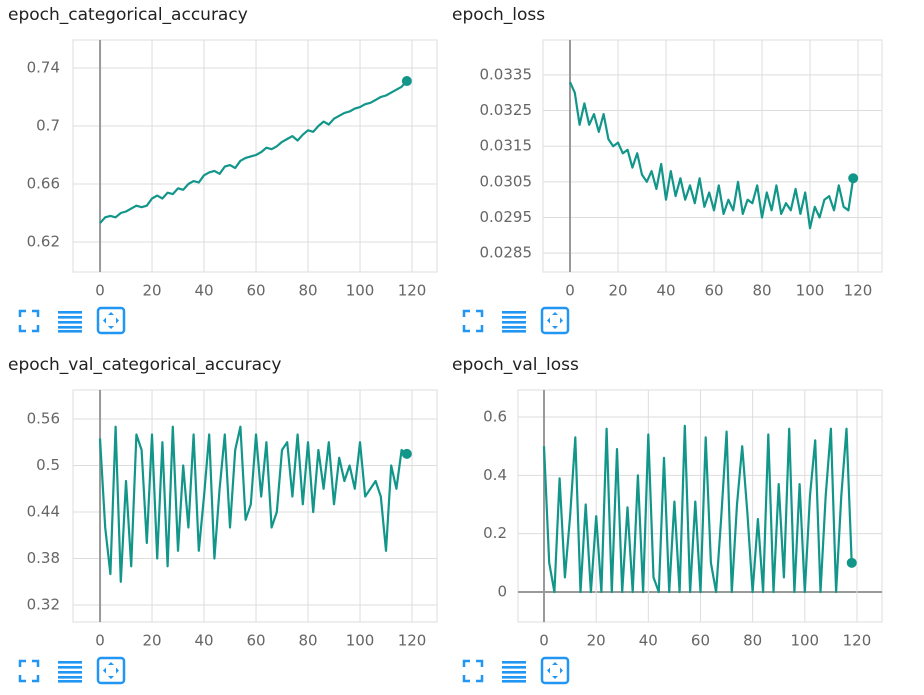 The image size is (924, 695). What do you see at coordinates (515, 365) in the screenshot?
I see `chart-title: epoch_val_loss` at bounding box center [515, 365].